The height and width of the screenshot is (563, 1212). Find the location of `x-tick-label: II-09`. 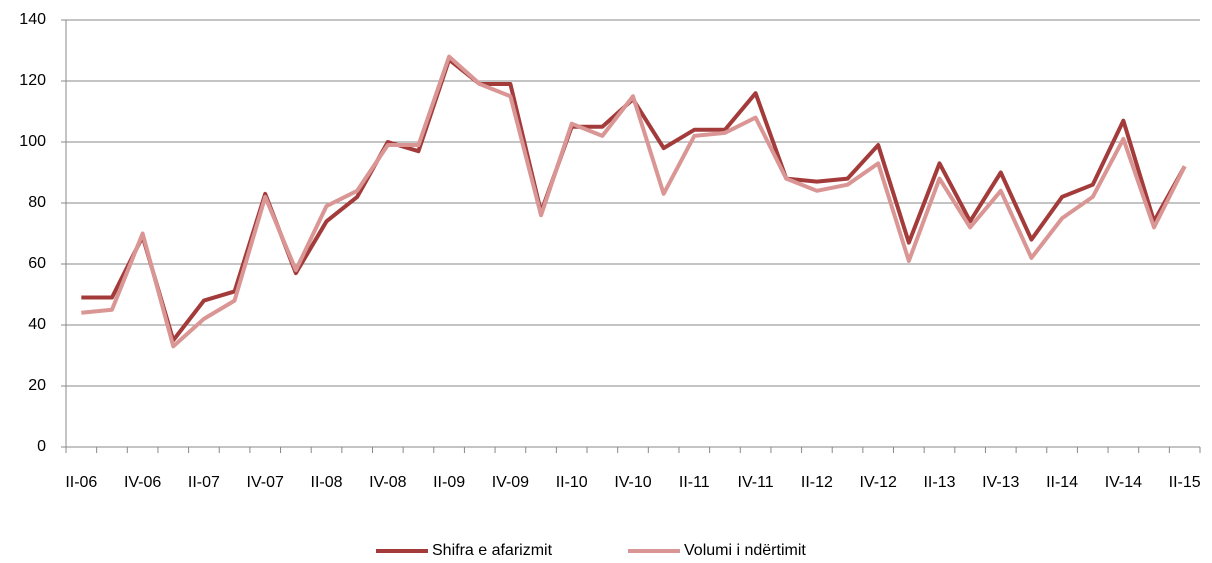

x-tick-label: II-09 is located at coordinates (449, 482).